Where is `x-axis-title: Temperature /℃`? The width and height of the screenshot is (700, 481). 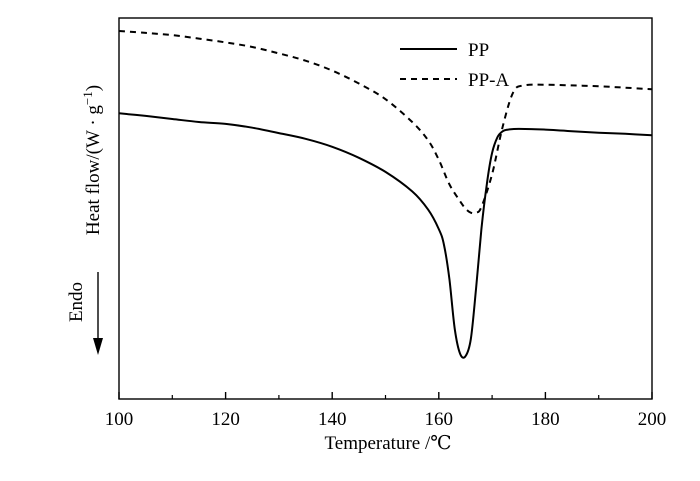
x-axis-title: Temperature /℃ is located at coordinates (387, 443).